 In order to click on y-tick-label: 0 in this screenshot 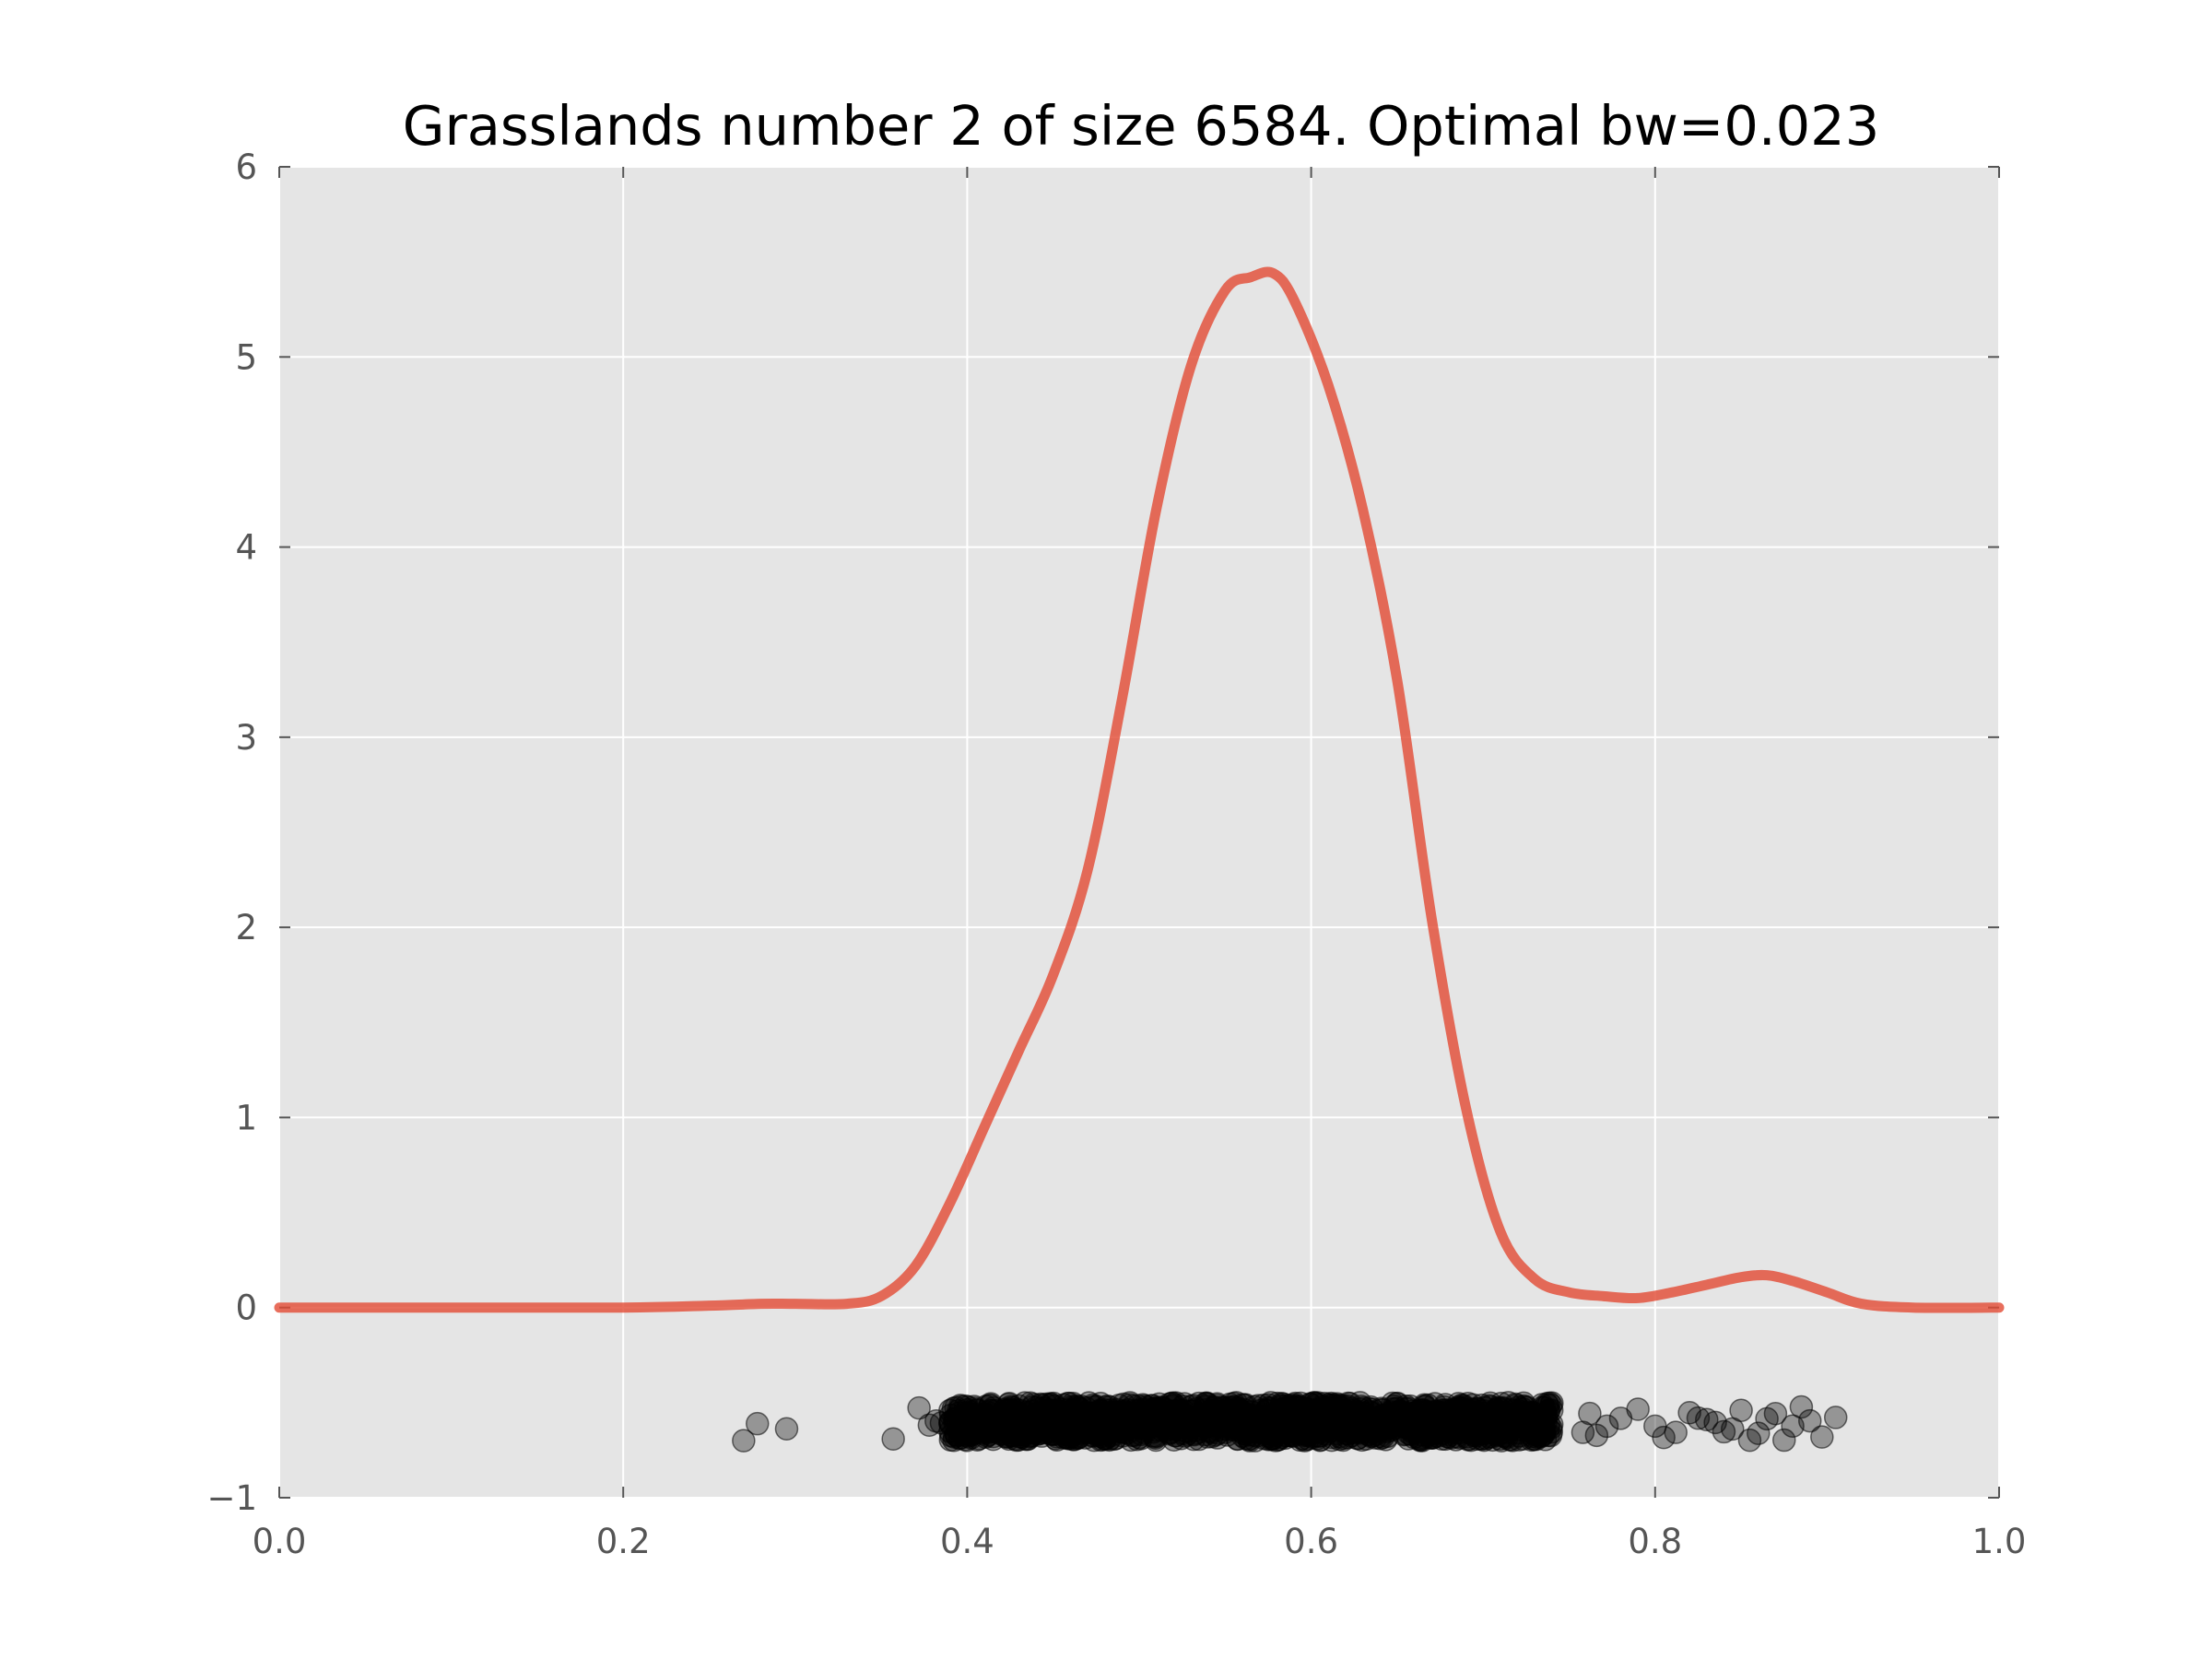, I will do `click(246, 1308)`.